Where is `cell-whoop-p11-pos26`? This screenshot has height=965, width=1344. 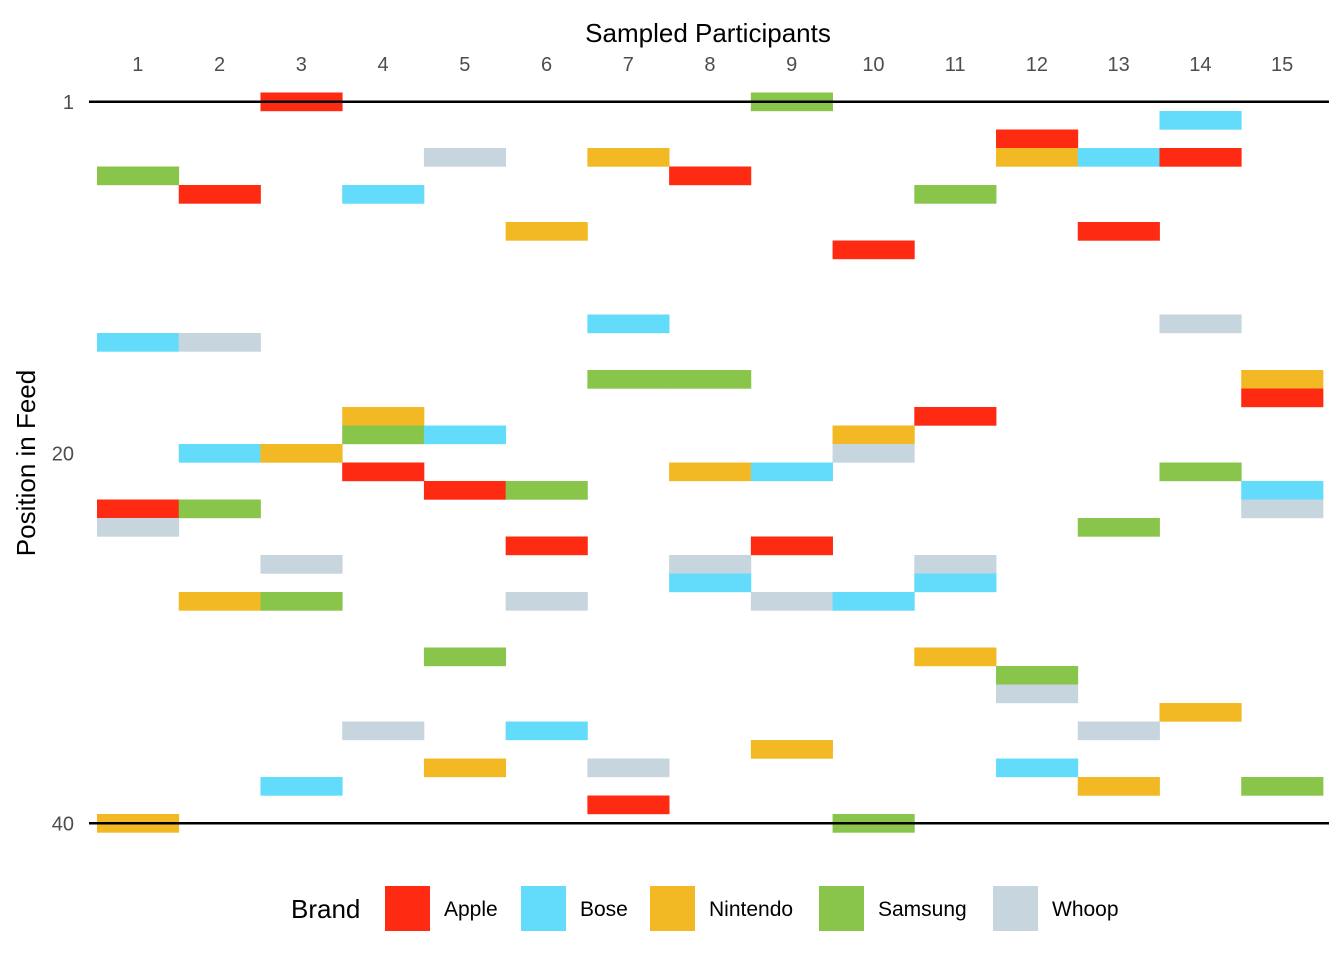
cell-whoop-p11-pos26 is located at coordinates (955, 564).